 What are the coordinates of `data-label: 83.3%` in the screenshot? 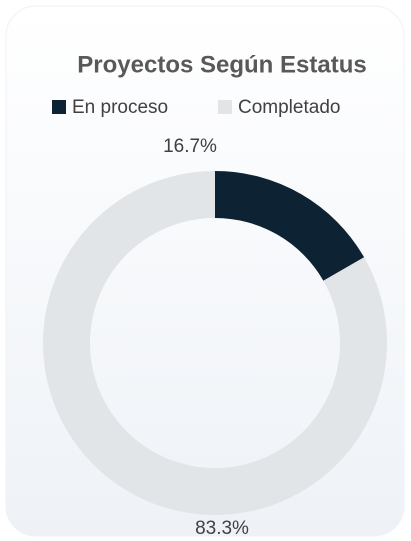 It's located at (222, 528).